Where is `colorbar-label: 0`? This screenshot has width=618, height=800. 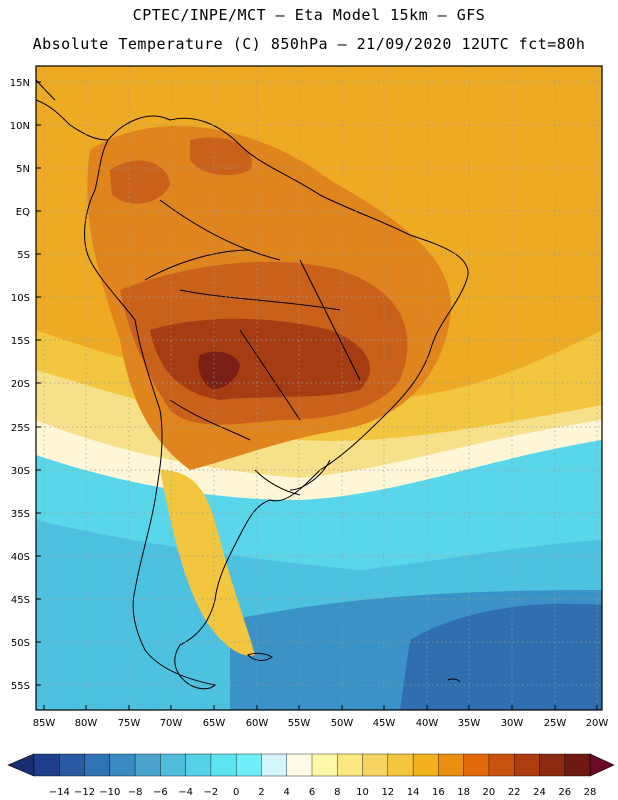 colorbar-label: 0 is located at coordinates (236, 792).